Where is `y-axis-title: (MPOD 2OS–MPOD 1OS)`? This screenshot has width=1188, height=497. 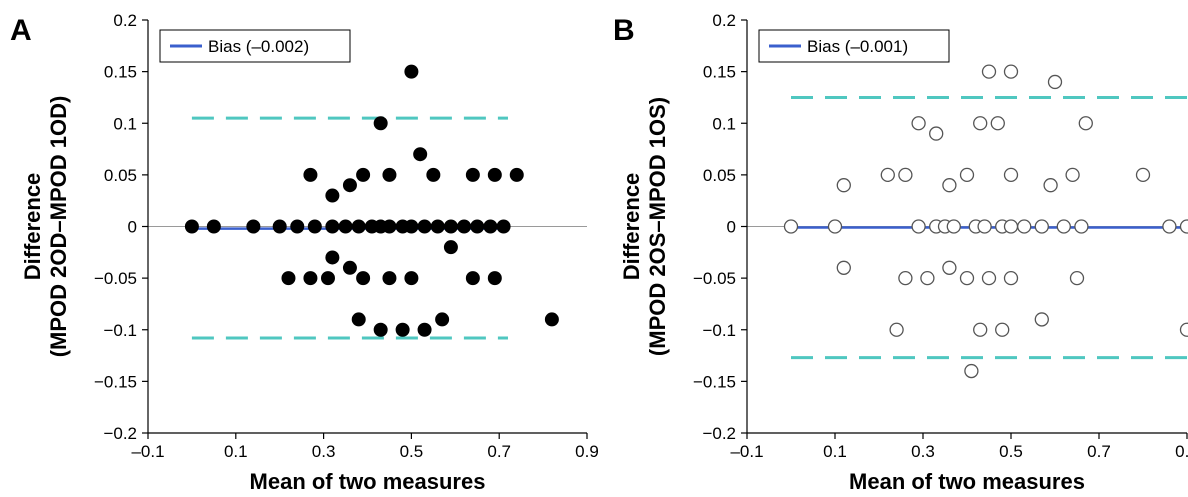 y-axis-title: (MPOD 2OS–MPOD 1OS) is located at coordinates (657, 226).